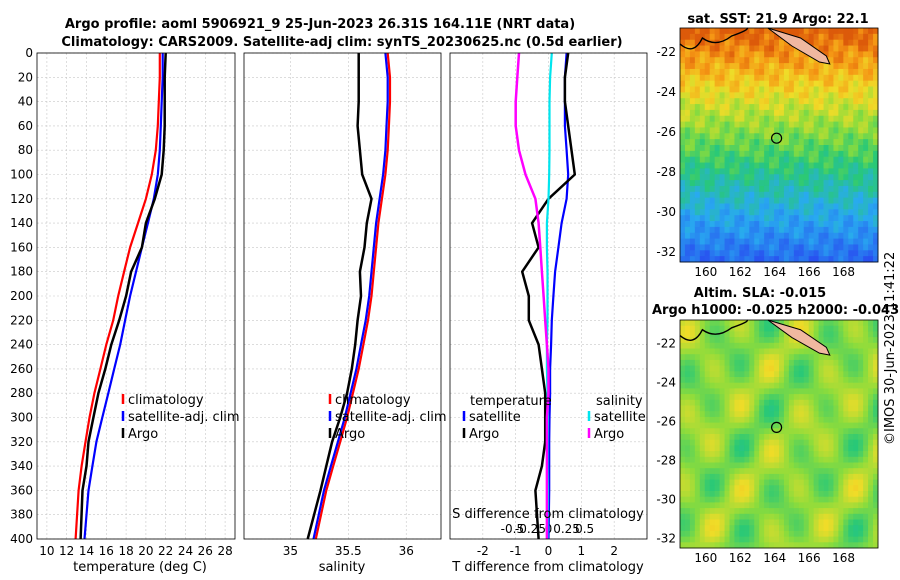 The image size is (900, 580). I want to click on map-y-tick-label: -32, so click(666, 252).